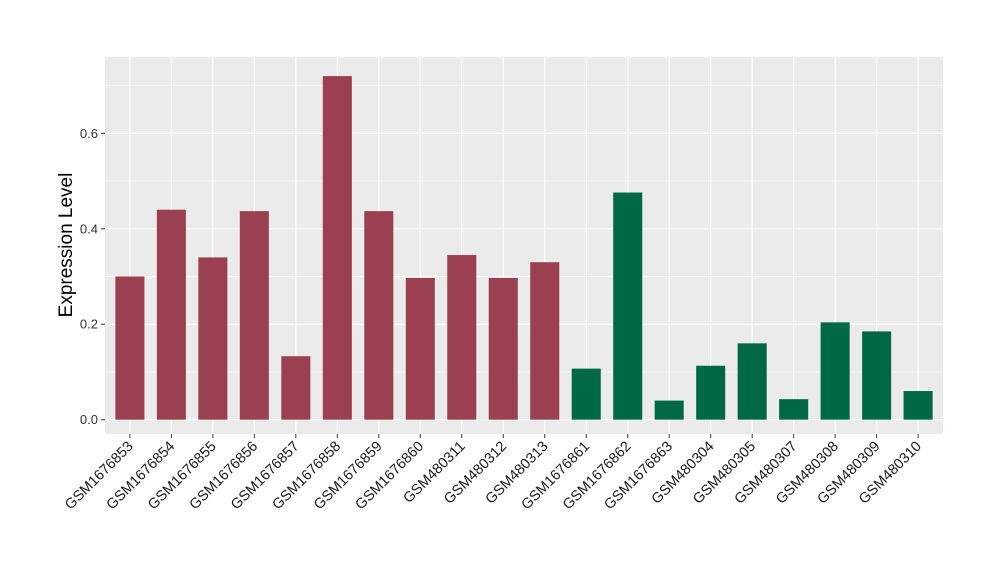 The width and height of the screenshot is (1000, 580). I want to click on y-tick-label: 0.0, so click(89, 419).